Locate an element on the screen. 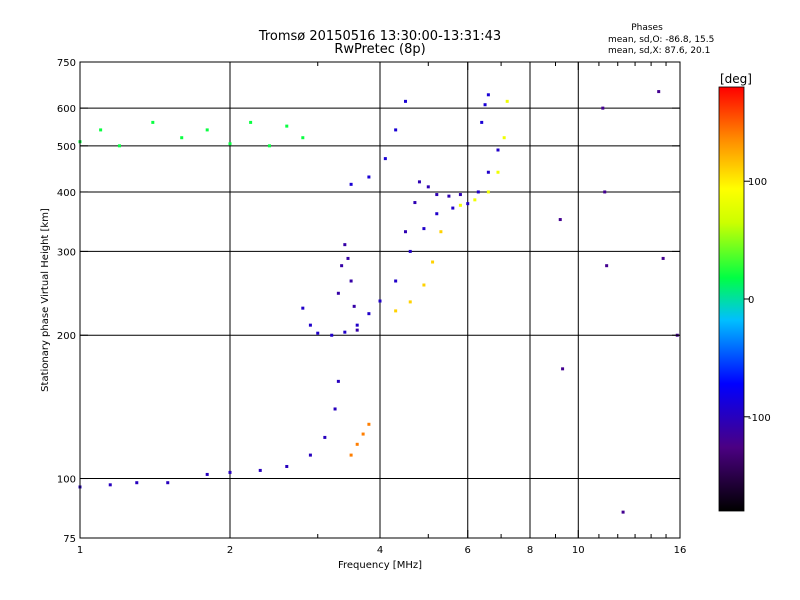 The width and height of the screenshot is (800, 600). y-axis-label: Stationary phase Virtual Height [km] is located at coordinates (45, 300).